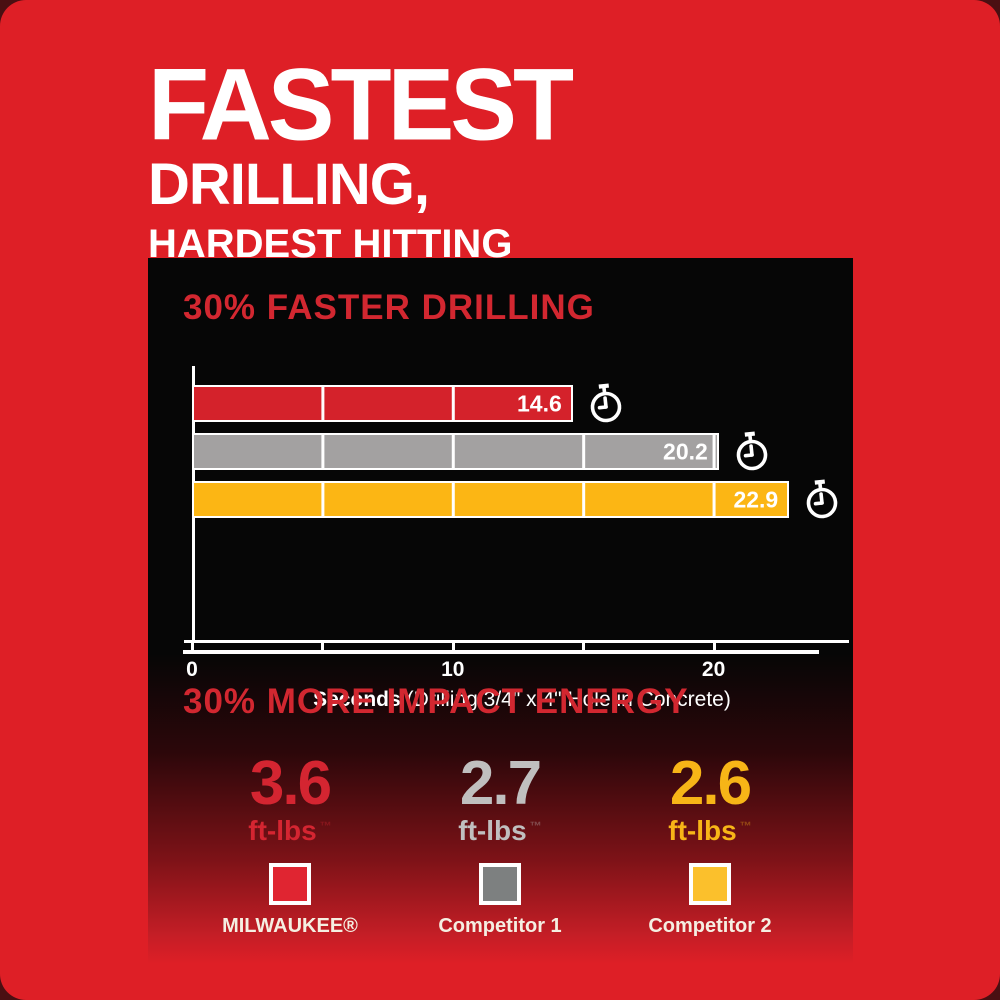 This screenshot has width=1000, height=1000. Describe the element at coordinates (357, 699) in the screenshot. I see `x-axis-caption-bold: Seconds` at that location.